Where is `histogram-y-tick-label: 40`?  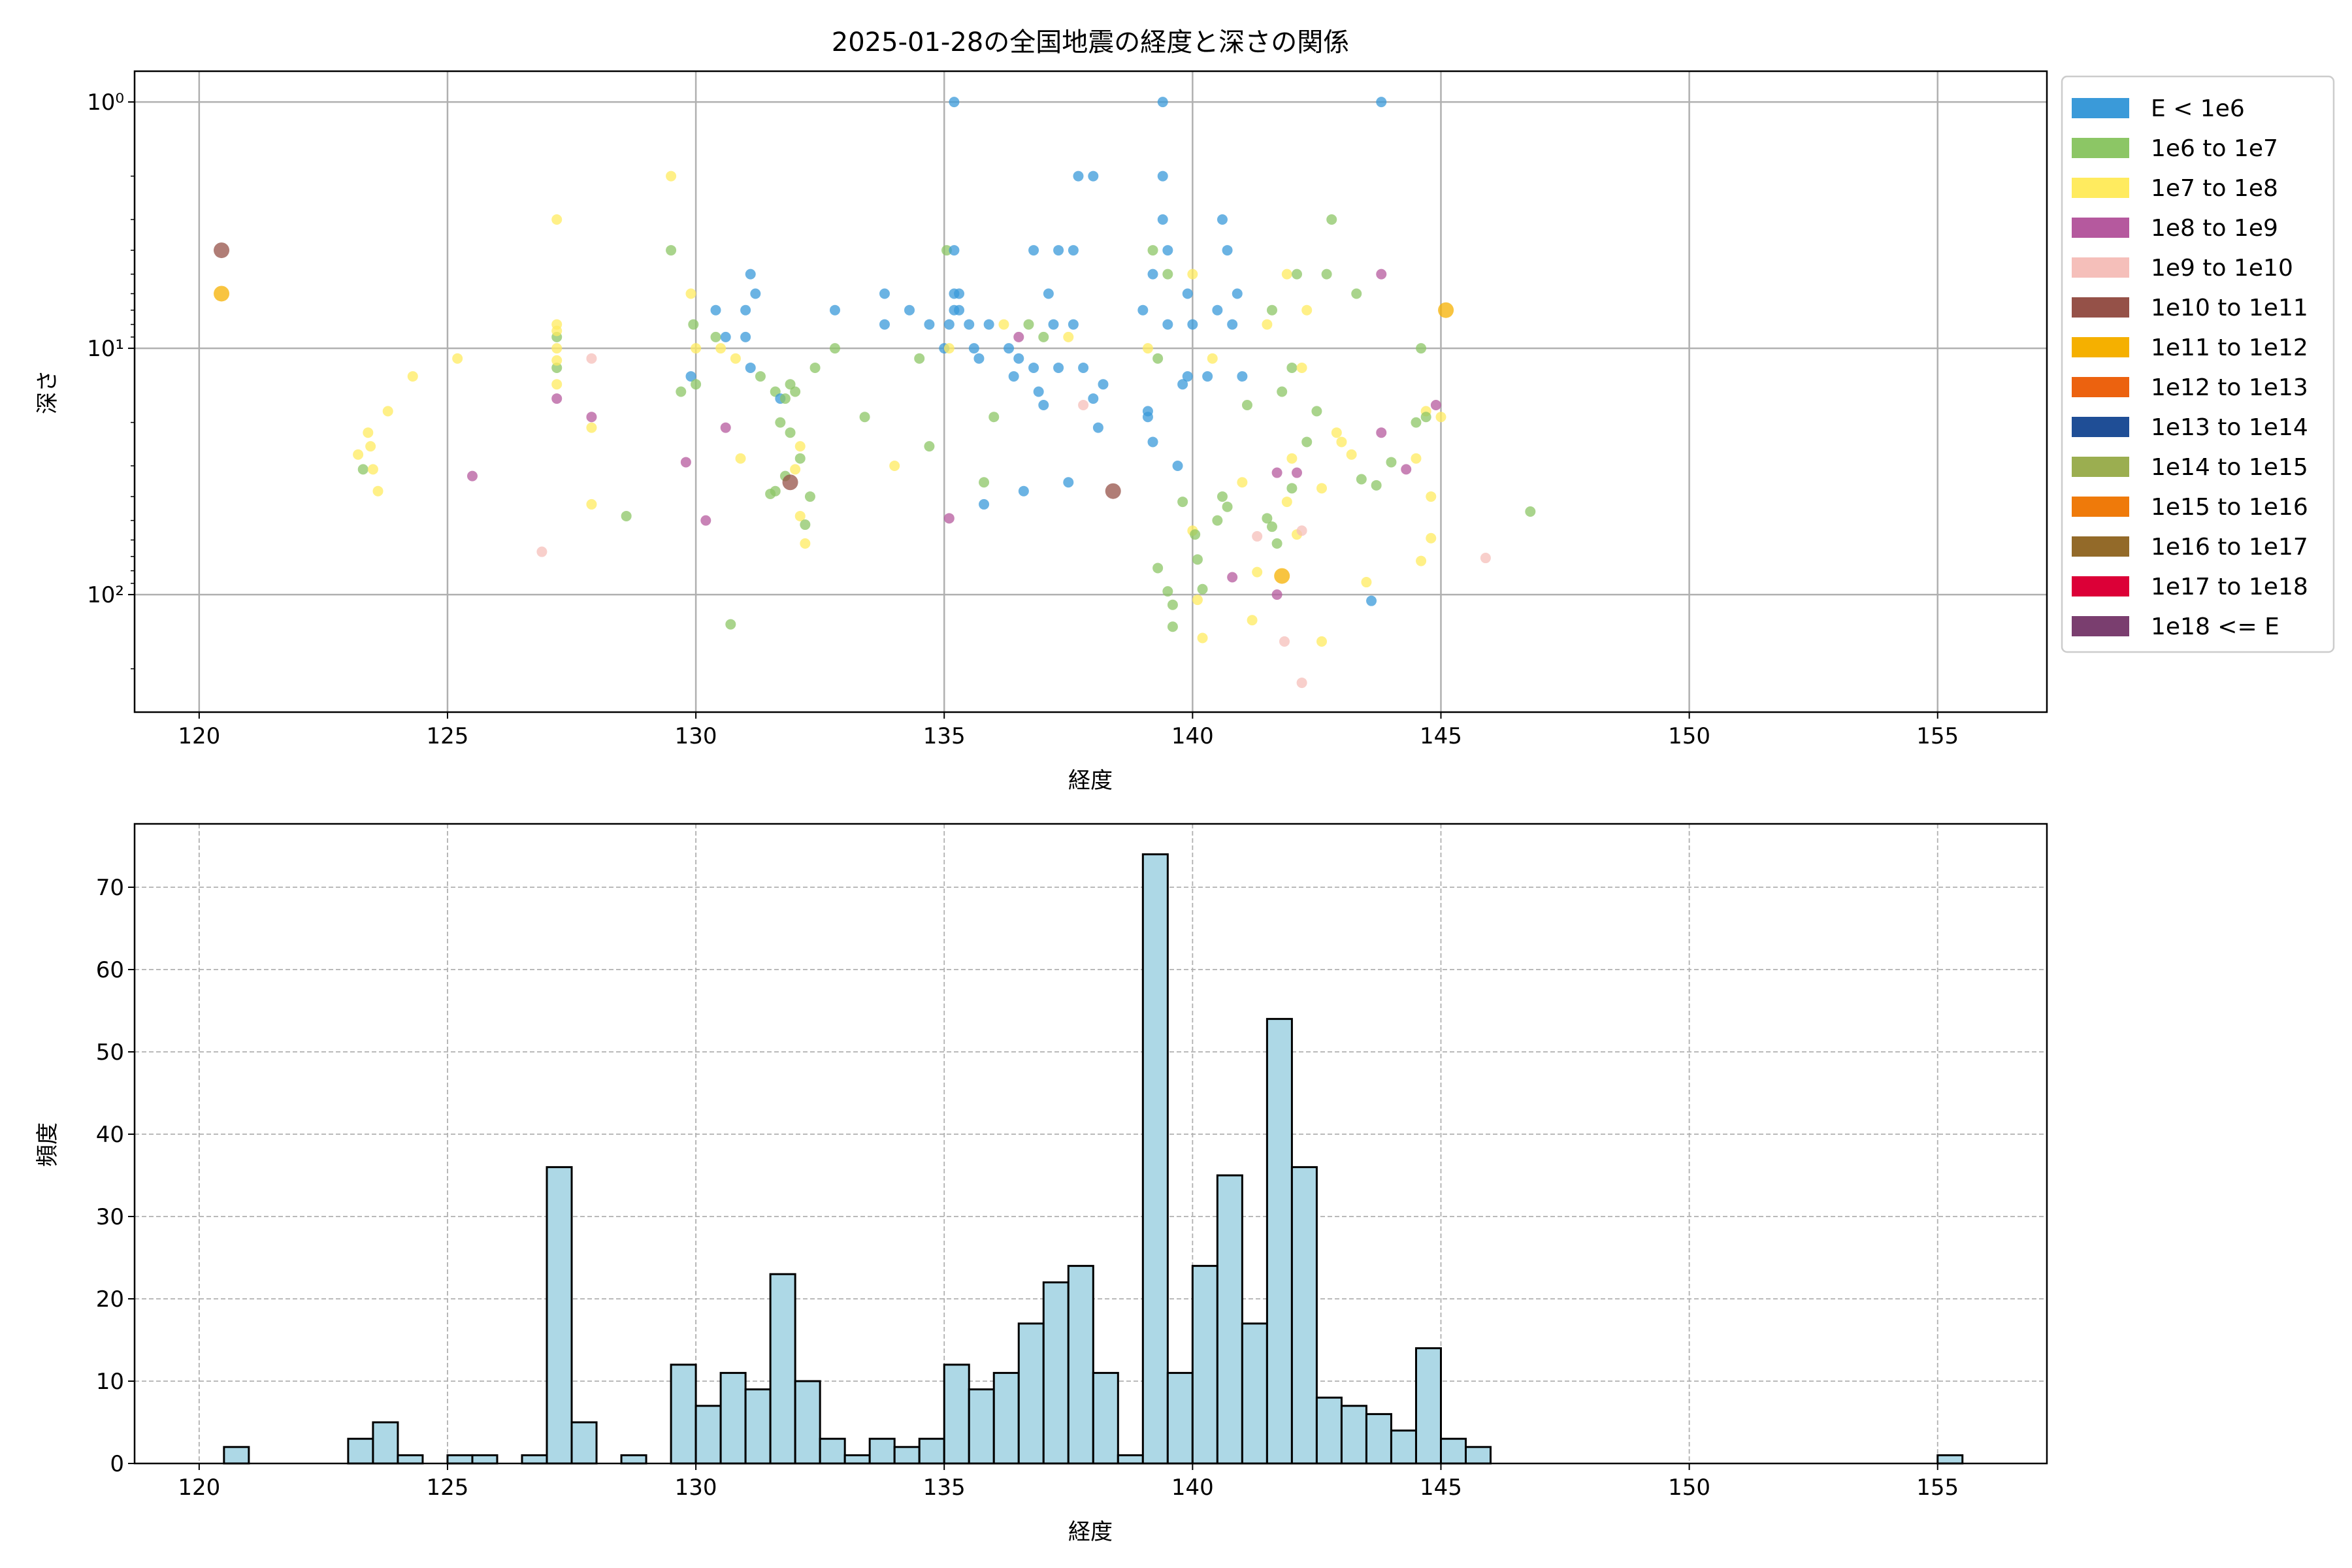
histogram-y-tick-label: 40 is located at coordinates (110, 1135).